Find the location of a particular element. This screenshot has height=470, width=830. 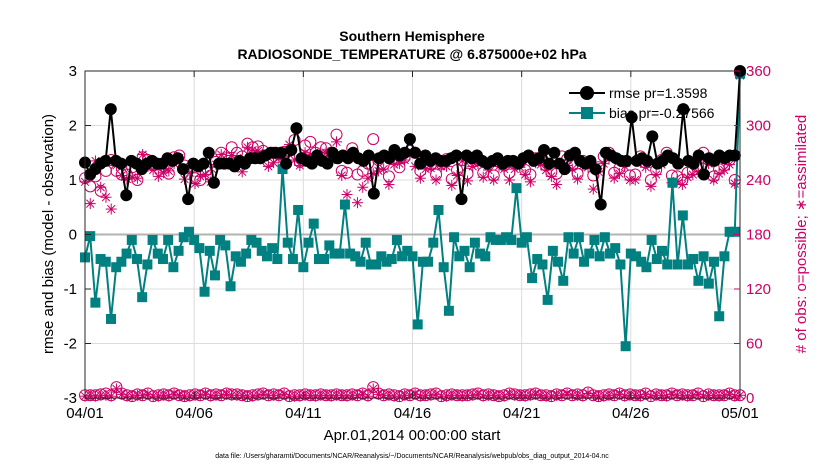

y-right-tick-label-5: 300 is located at coordinates (758, 126).